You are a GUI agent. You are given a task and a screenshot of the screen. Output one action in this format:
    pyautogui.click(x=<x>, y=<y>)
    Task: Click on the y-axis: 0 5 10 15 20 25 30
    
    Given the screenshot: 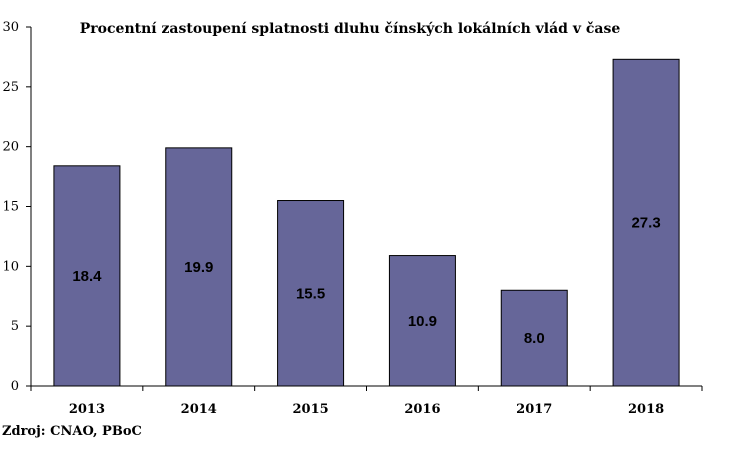 What is the action you would take?
    pyautogui.click(x=17, y=207)
    